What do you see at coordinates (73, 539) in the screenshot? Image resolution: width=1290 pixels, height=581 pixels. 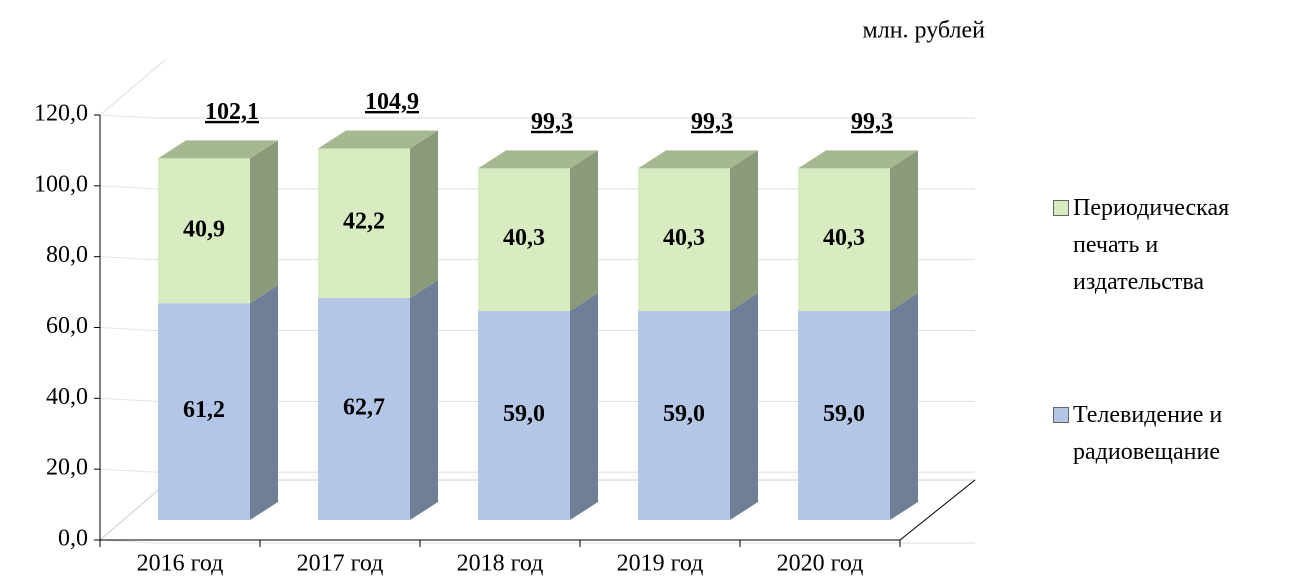 I see `y-tick-label: 0,0` at bounding box center [73, 539].